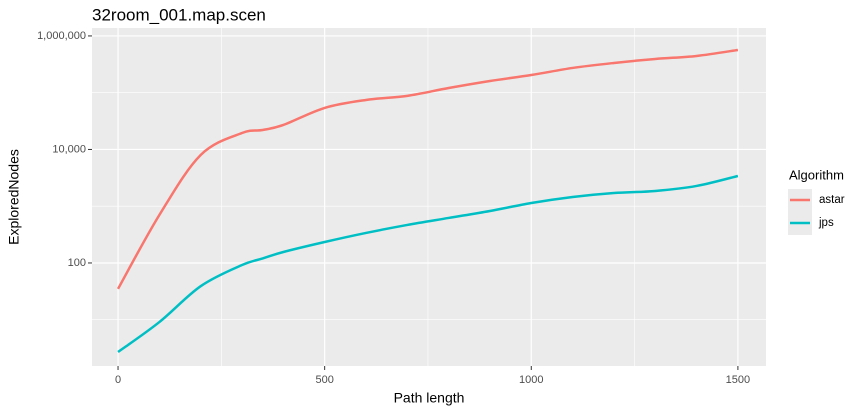 Image resolution: width=865 pixels, height=415 pixels. I want to click on y-tick-label: 100, so click(77, 263).